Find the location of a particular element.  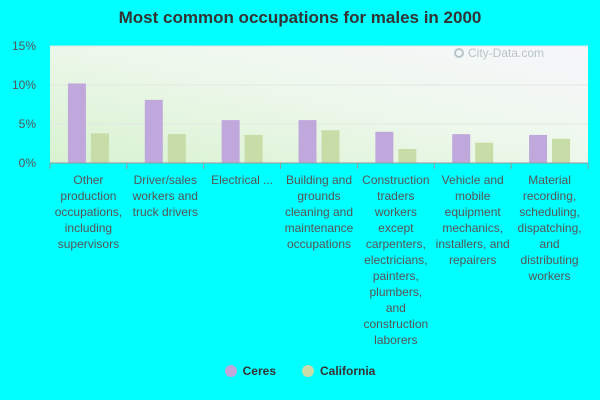

legend-label-california: California is located at coordinates (348, 371).